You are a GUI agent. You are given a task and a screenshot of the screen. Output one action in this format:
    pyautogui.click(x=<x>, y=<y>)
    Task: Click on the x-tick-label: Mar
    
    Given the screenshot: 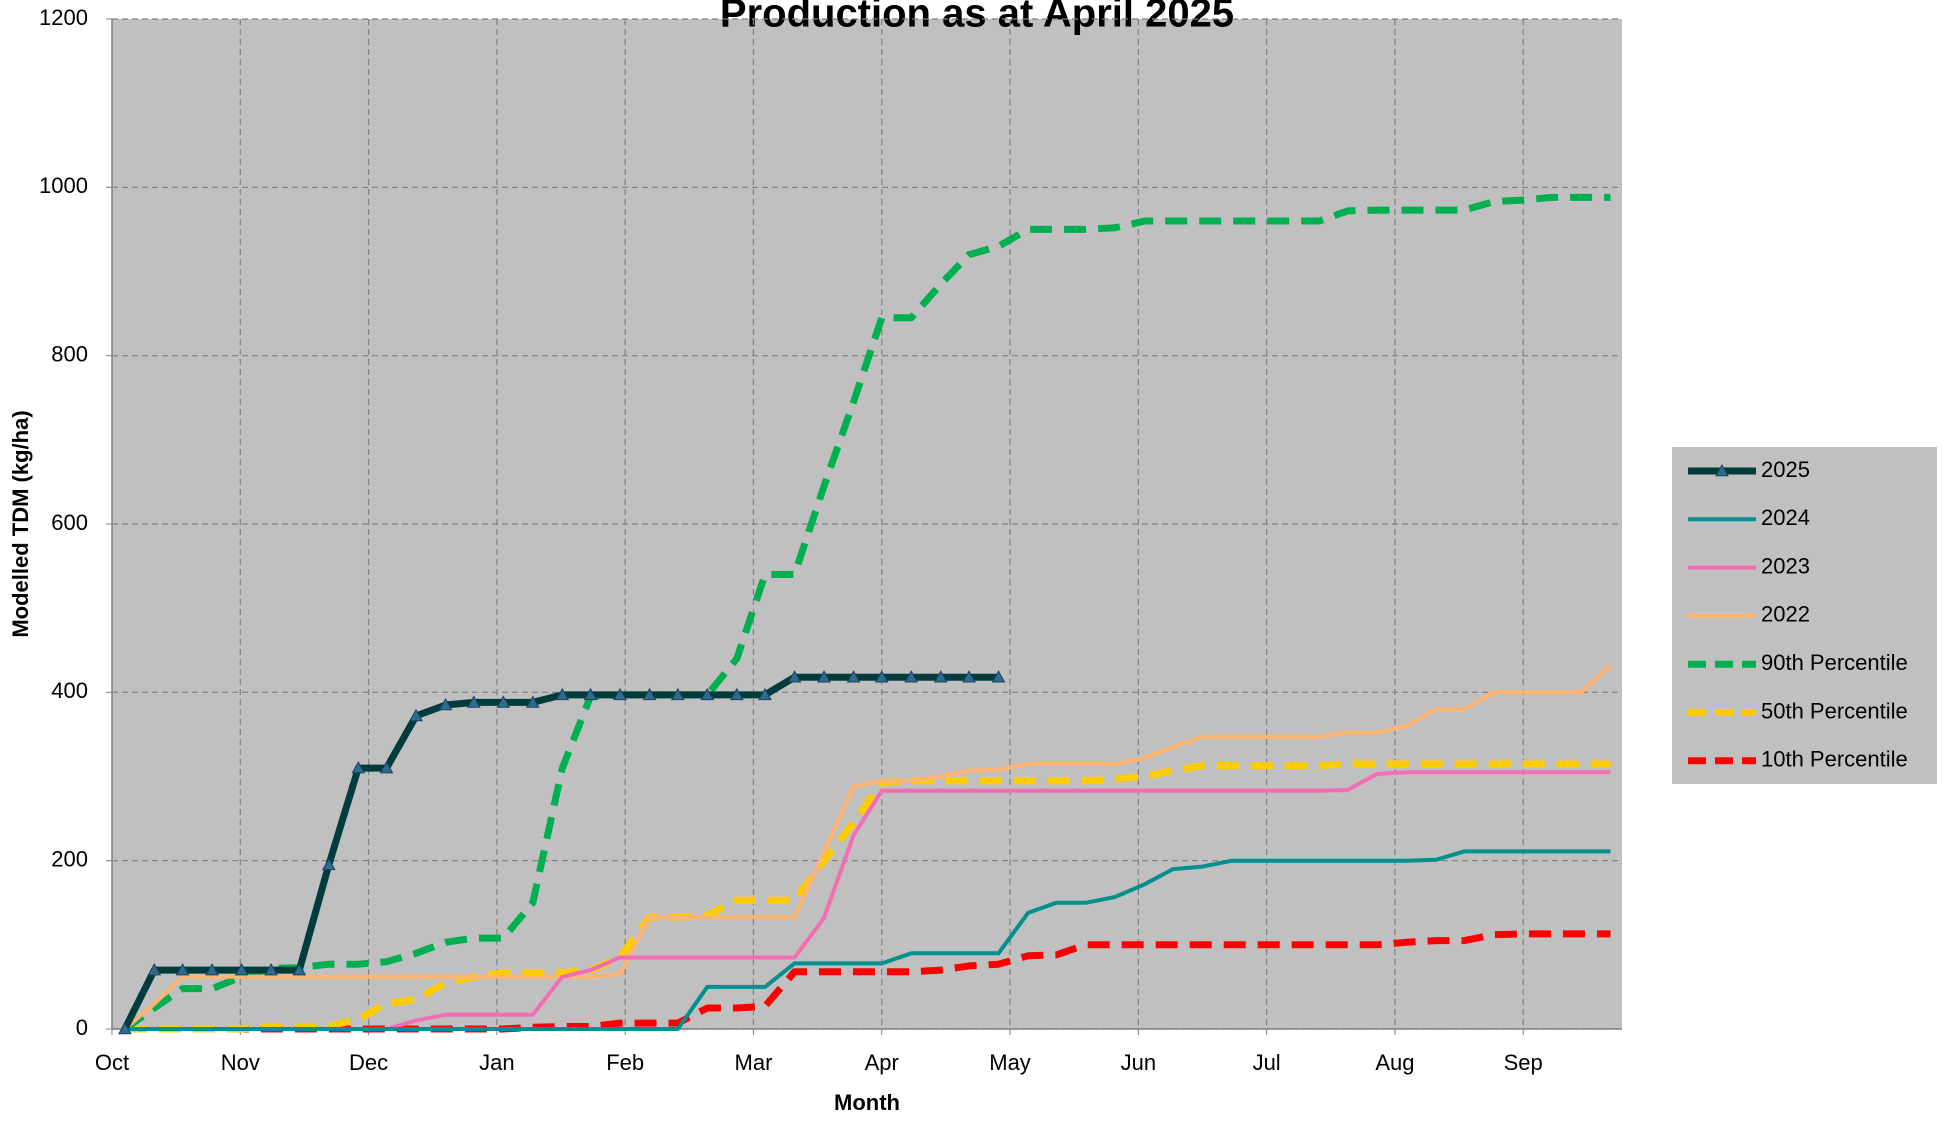 What is the action you would take?
    pyautogui.click(x=754, y=1062)
    